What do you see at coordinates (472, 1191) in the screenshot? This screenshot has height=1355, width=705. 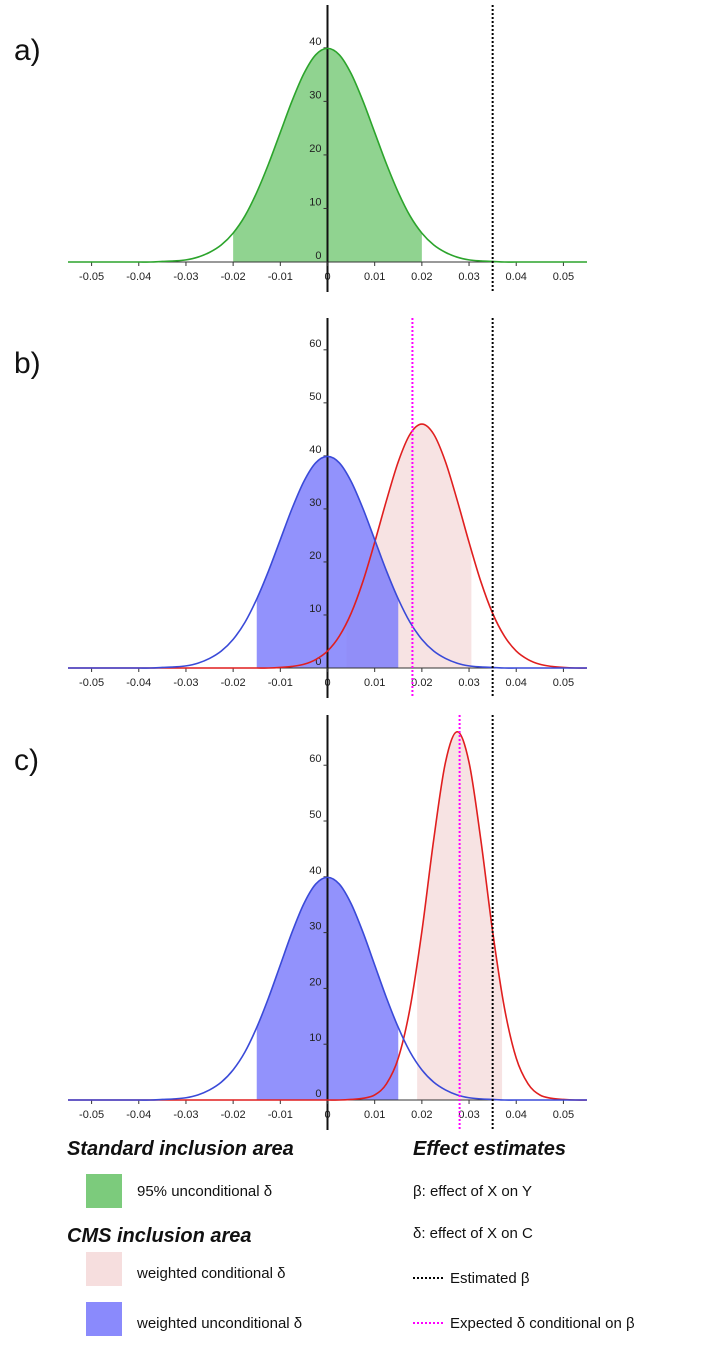 I see `legend-item: β: effect of X on Y` at bounding box center [472, 1191].